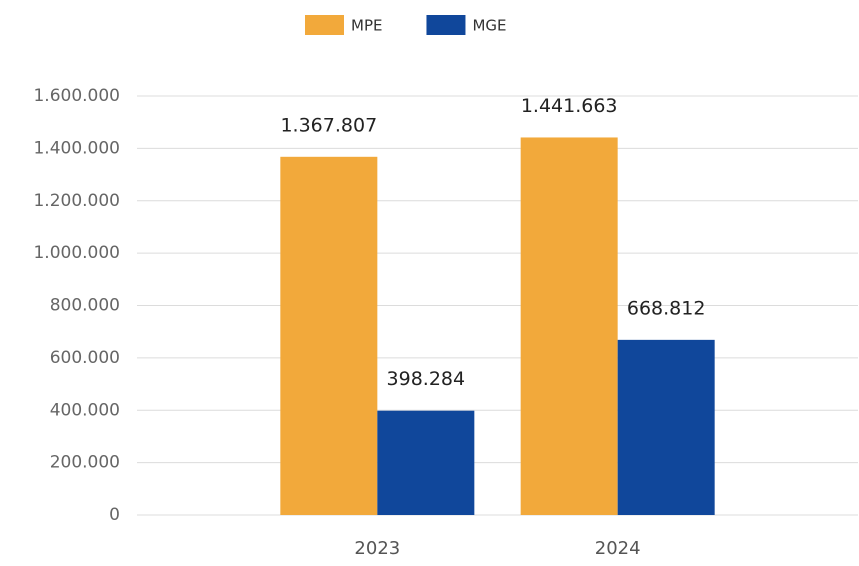 This screenshot has width=859, height=566. Describe the element at coordinates (76, 253) in the screenshot. I see `y-tick-label: 1.000.000` at that location.